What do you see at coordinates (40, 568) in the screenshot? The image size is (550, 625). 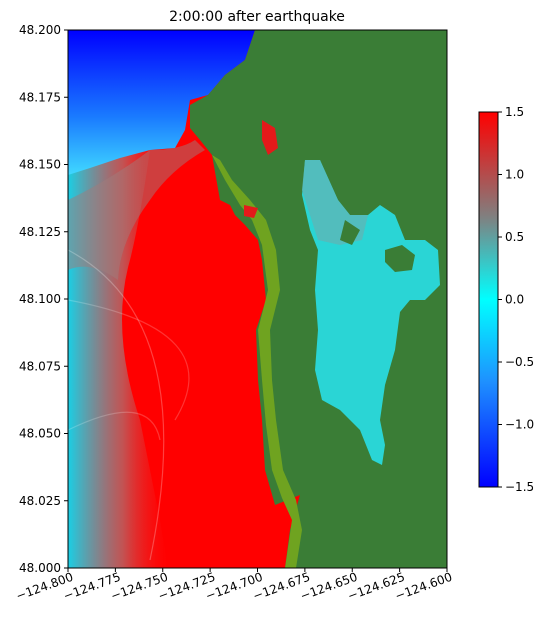 I see `y-tick-label: 48.000` at bounding box center [40, 568].